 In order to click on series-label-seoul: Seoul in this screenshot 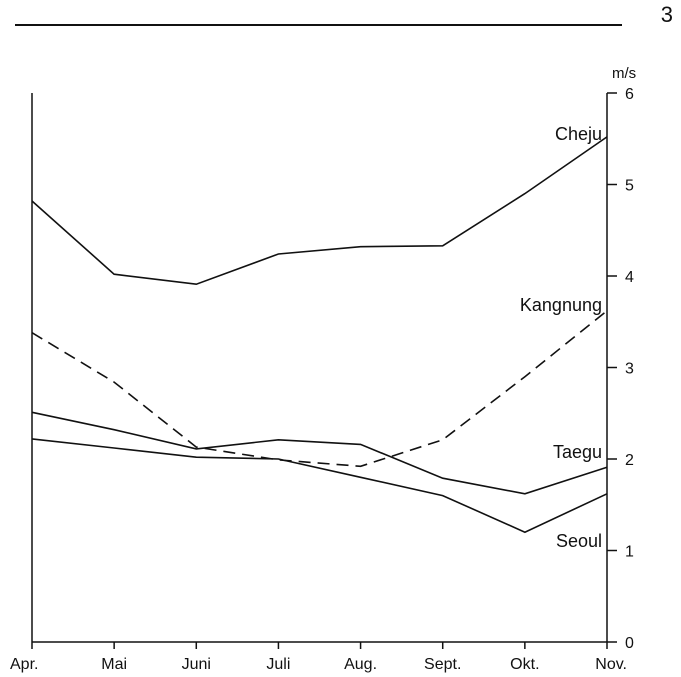, I will do `click(579, 541)`.